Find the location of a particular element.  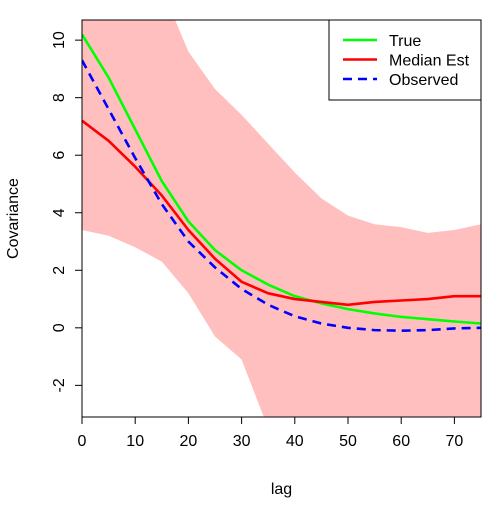

x-axis: 0 10 20 30 40 50 60 70 is located at coordinates (271, 433).